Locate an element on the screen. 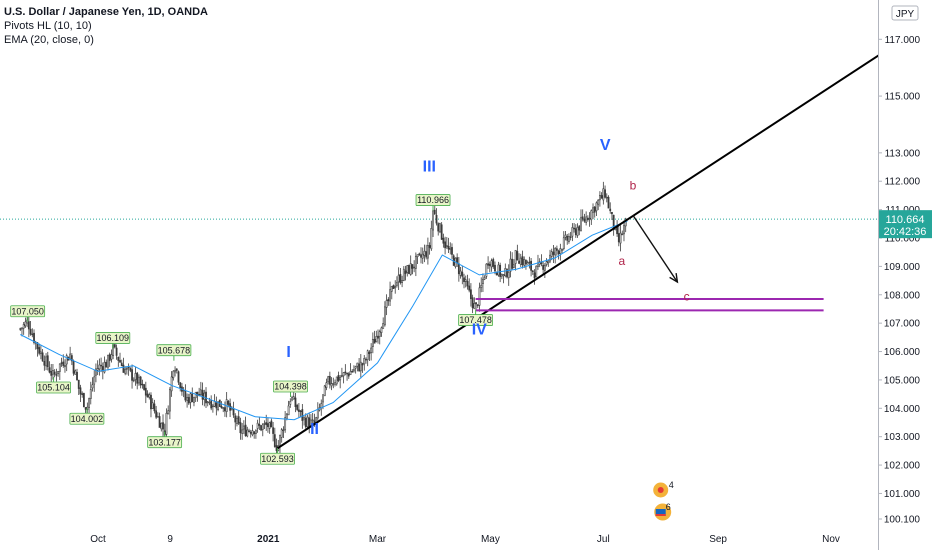 This screenshot has height=550, width=932. pivot-high-label: 105.678 is located at coordinates (174, 352).